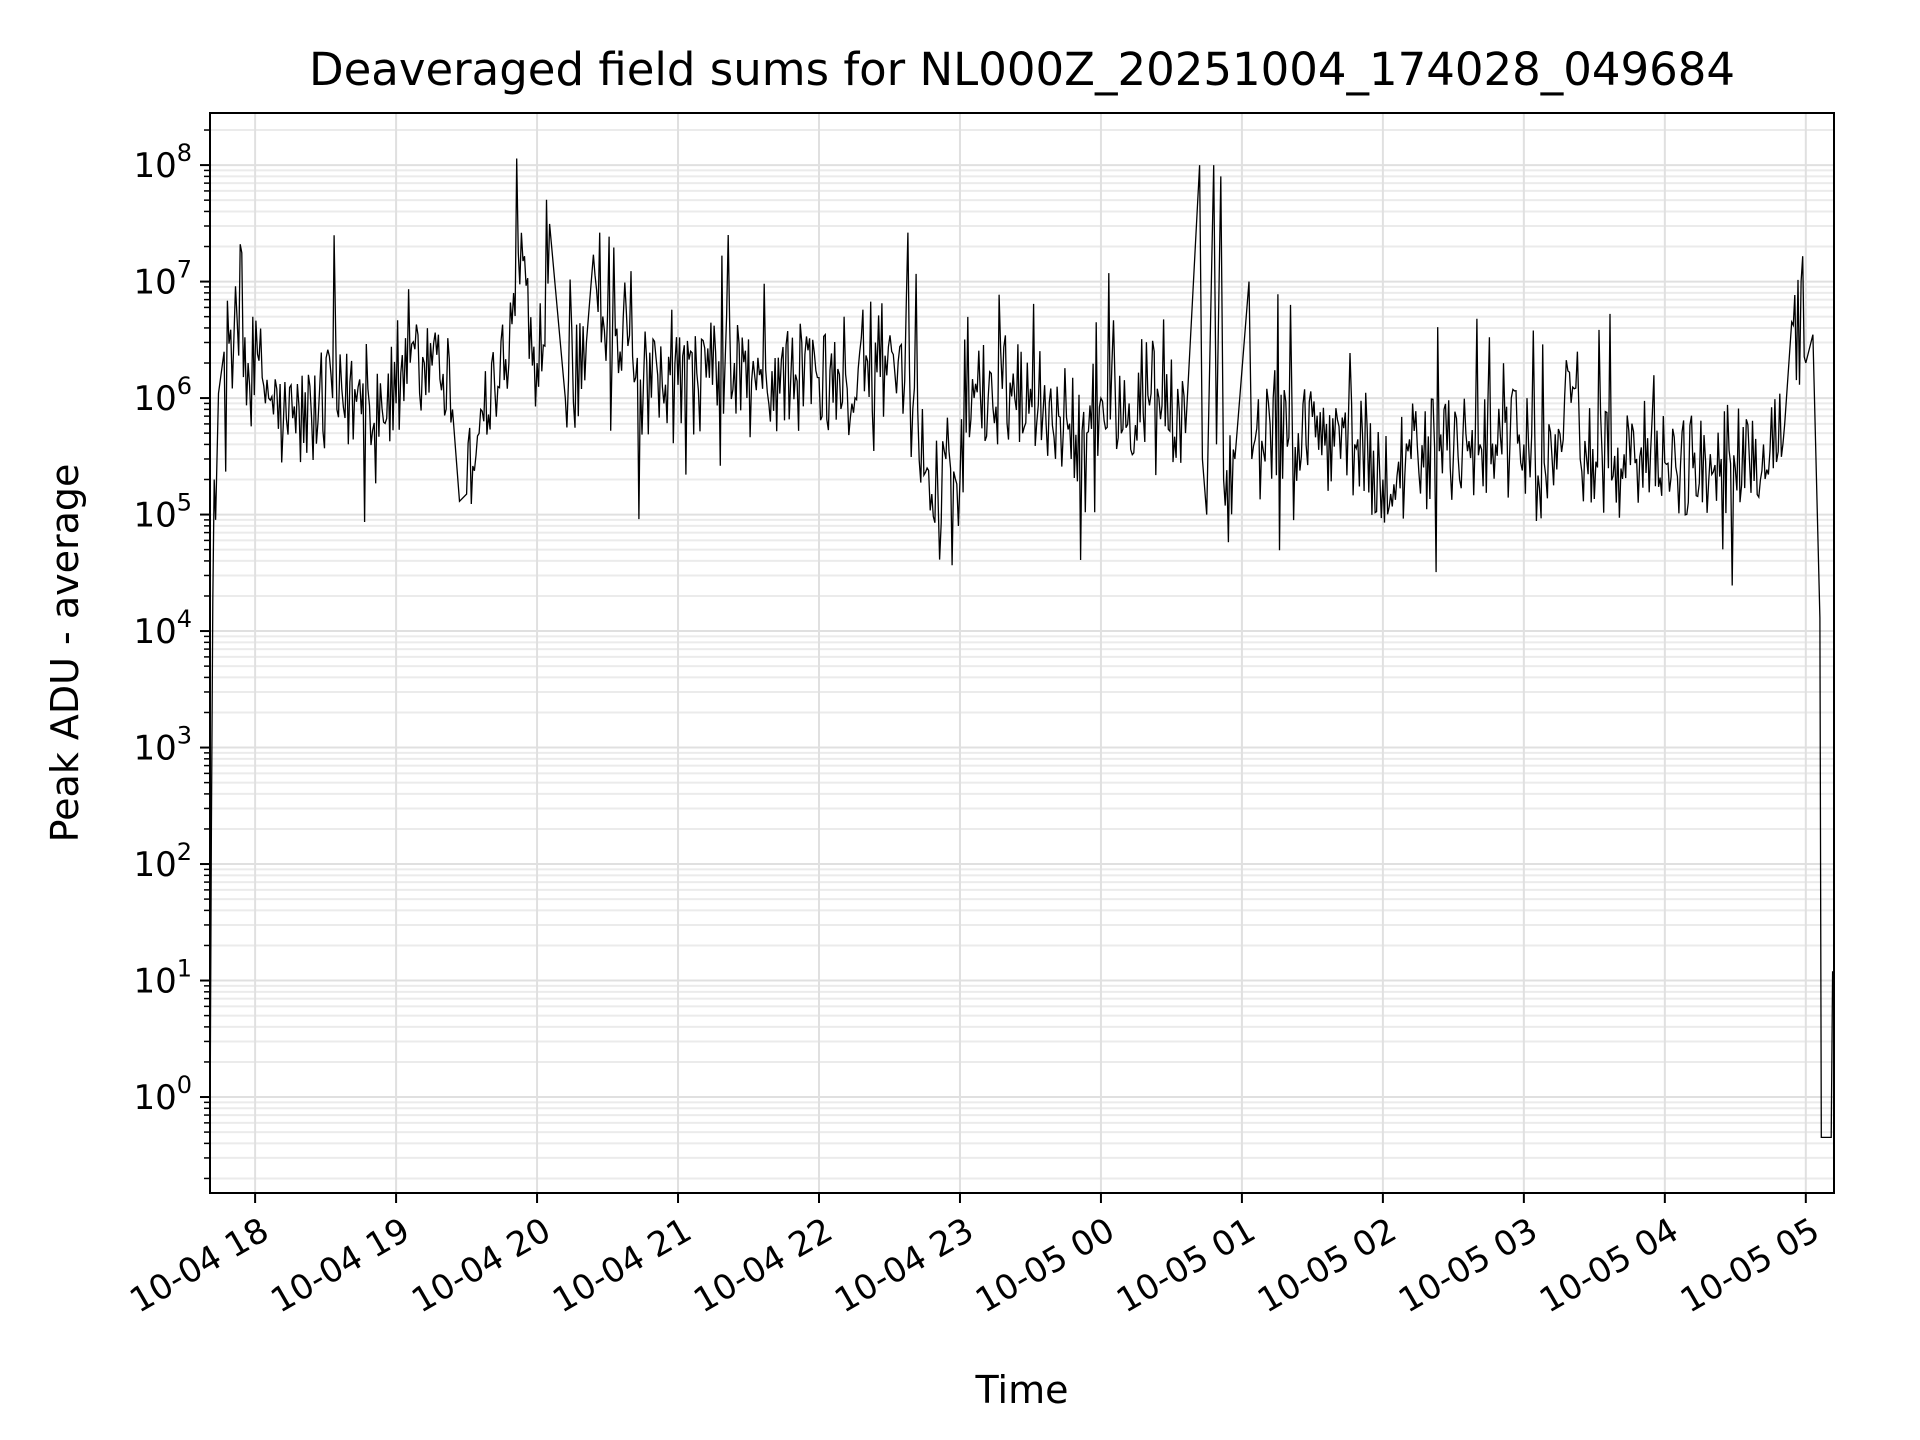  Describe the element at coordinates (162, 279) in the screenshot. I see `y-tick-label: 10⁷` at that location.